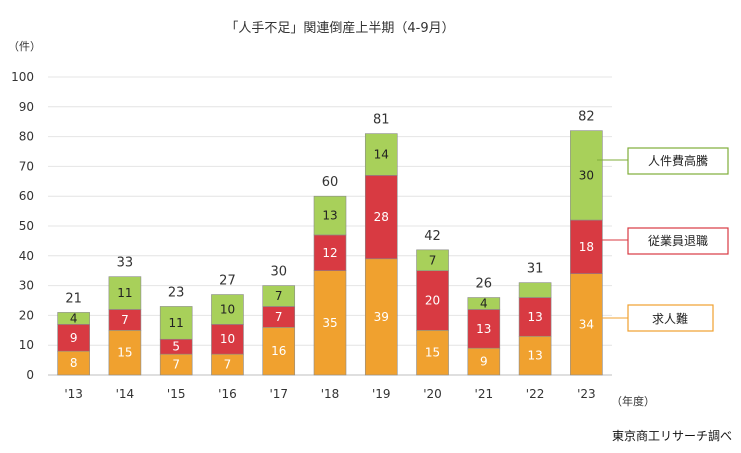 This screenshot has height=453, width=741. I want to click on legend-box-wage-rise, so click(678, 161).